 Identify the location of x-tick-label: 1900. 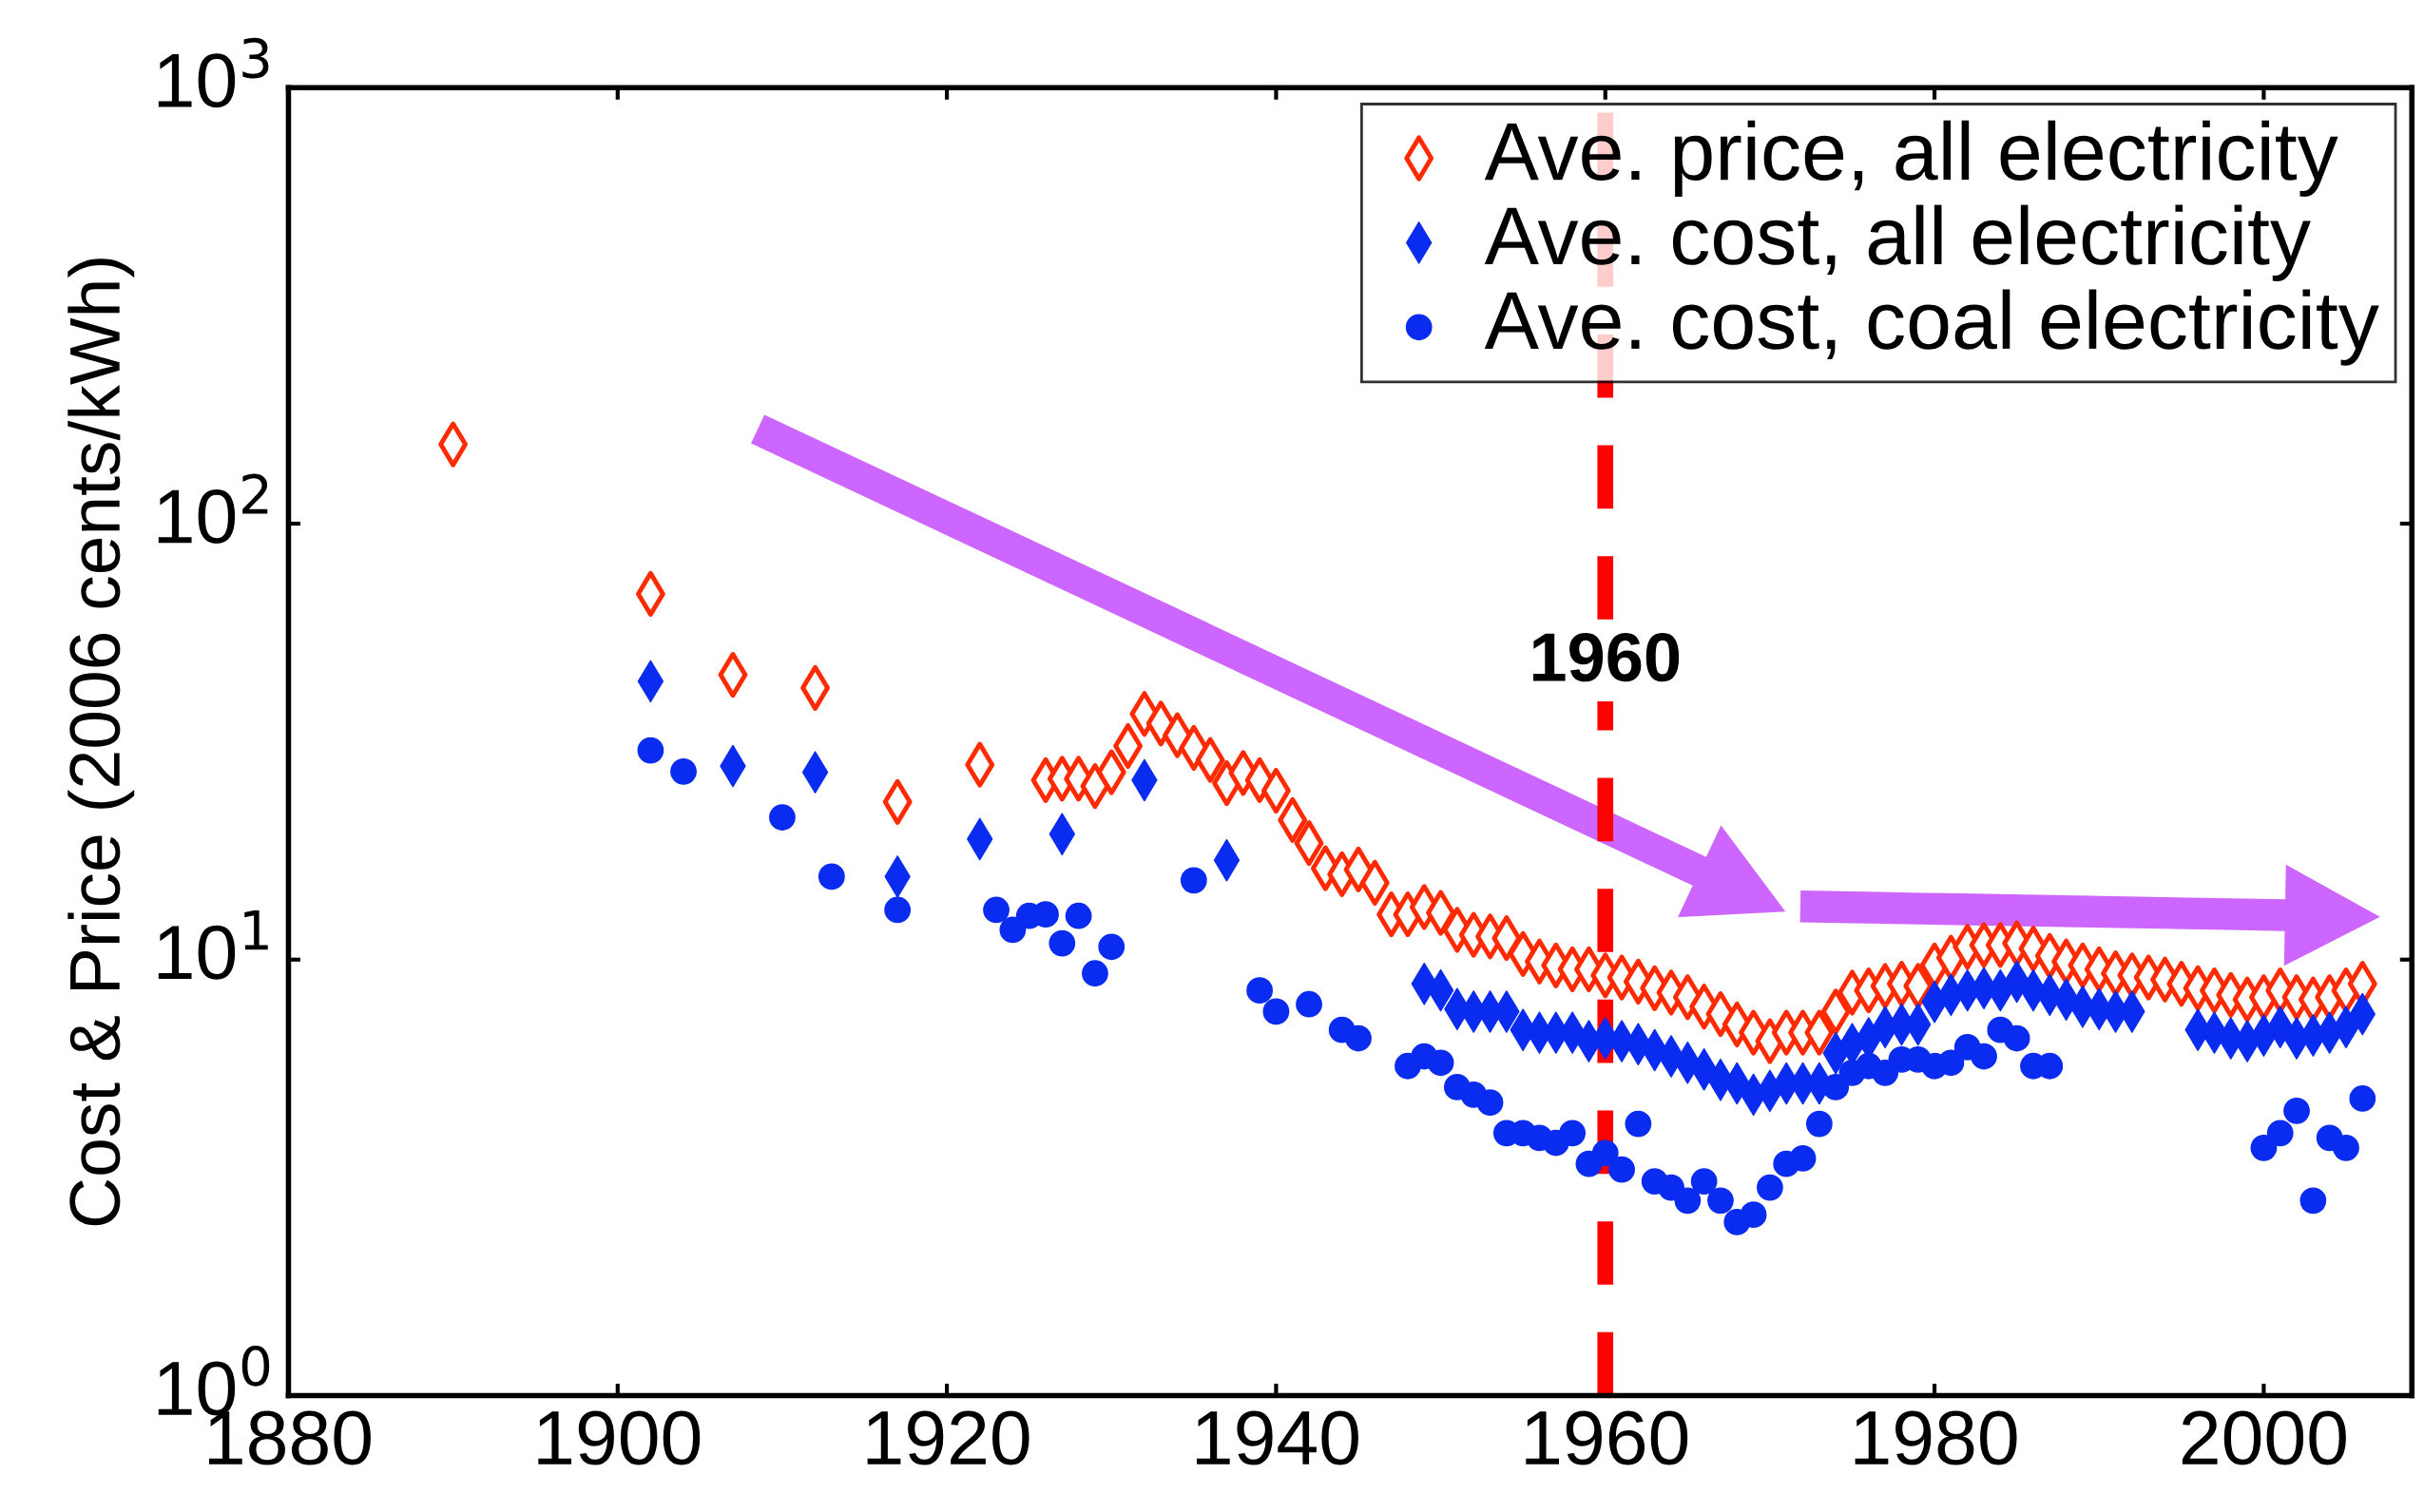
(619, 1437).